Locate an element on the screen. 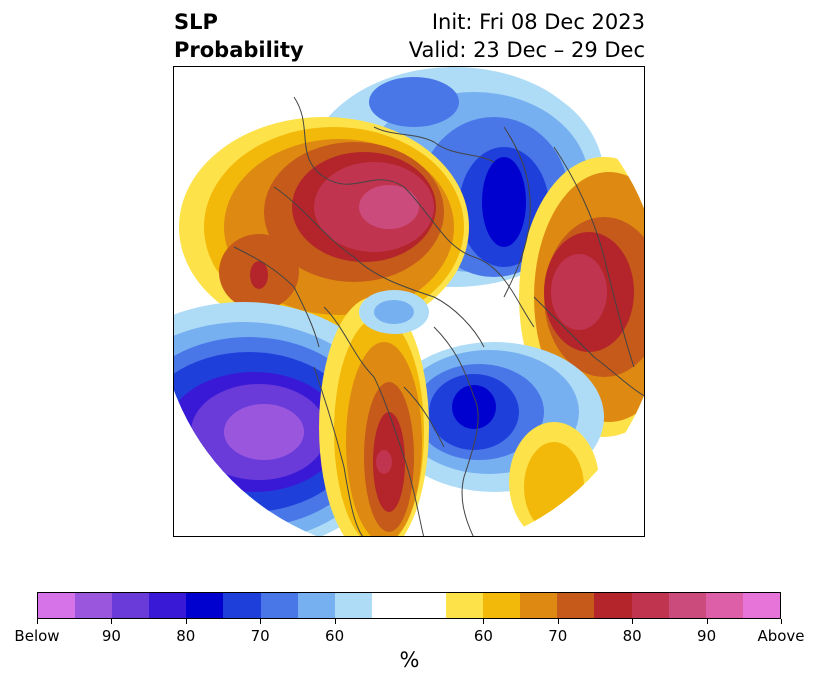  high-pressure-region-north-america is located at coordinates (374, 416).